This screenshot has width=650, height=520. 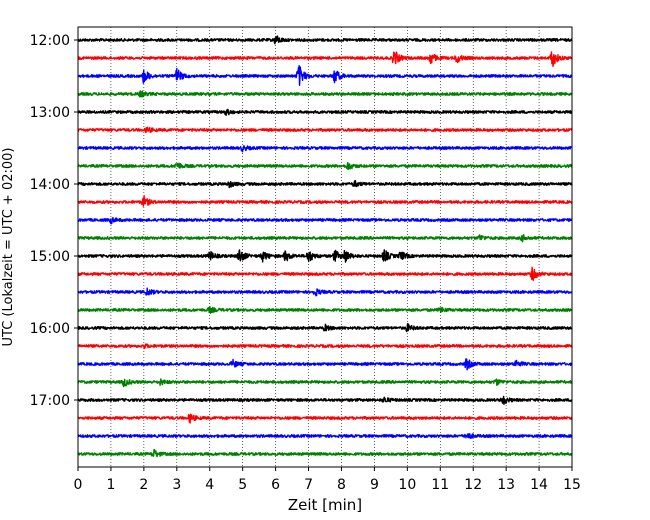 I want to click on x-tick-label: 11, so click(x=440, y=485).